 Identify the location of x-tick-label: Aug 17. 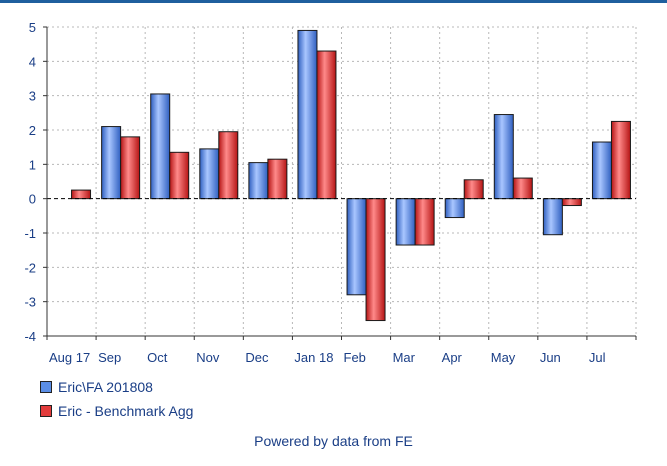
(69, 357).